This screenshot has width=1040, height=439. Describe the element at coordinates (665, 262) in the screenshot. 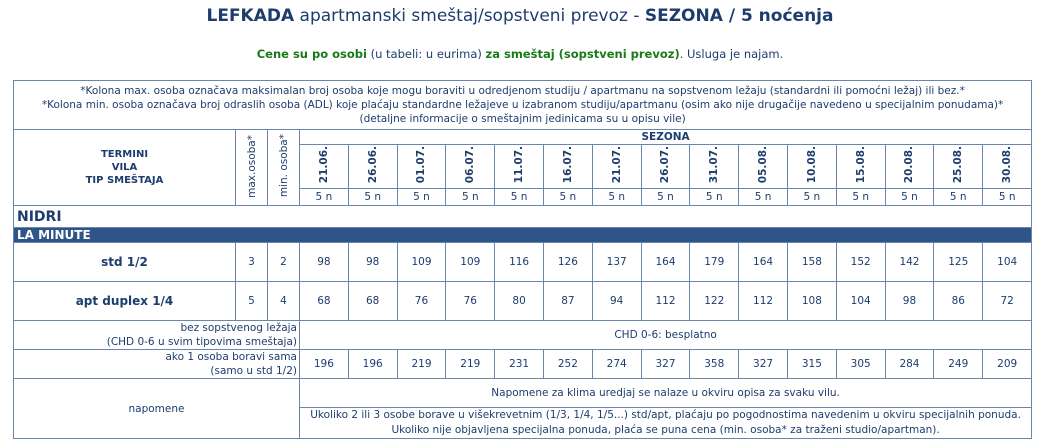

I see `price-cell: 164` at that location.